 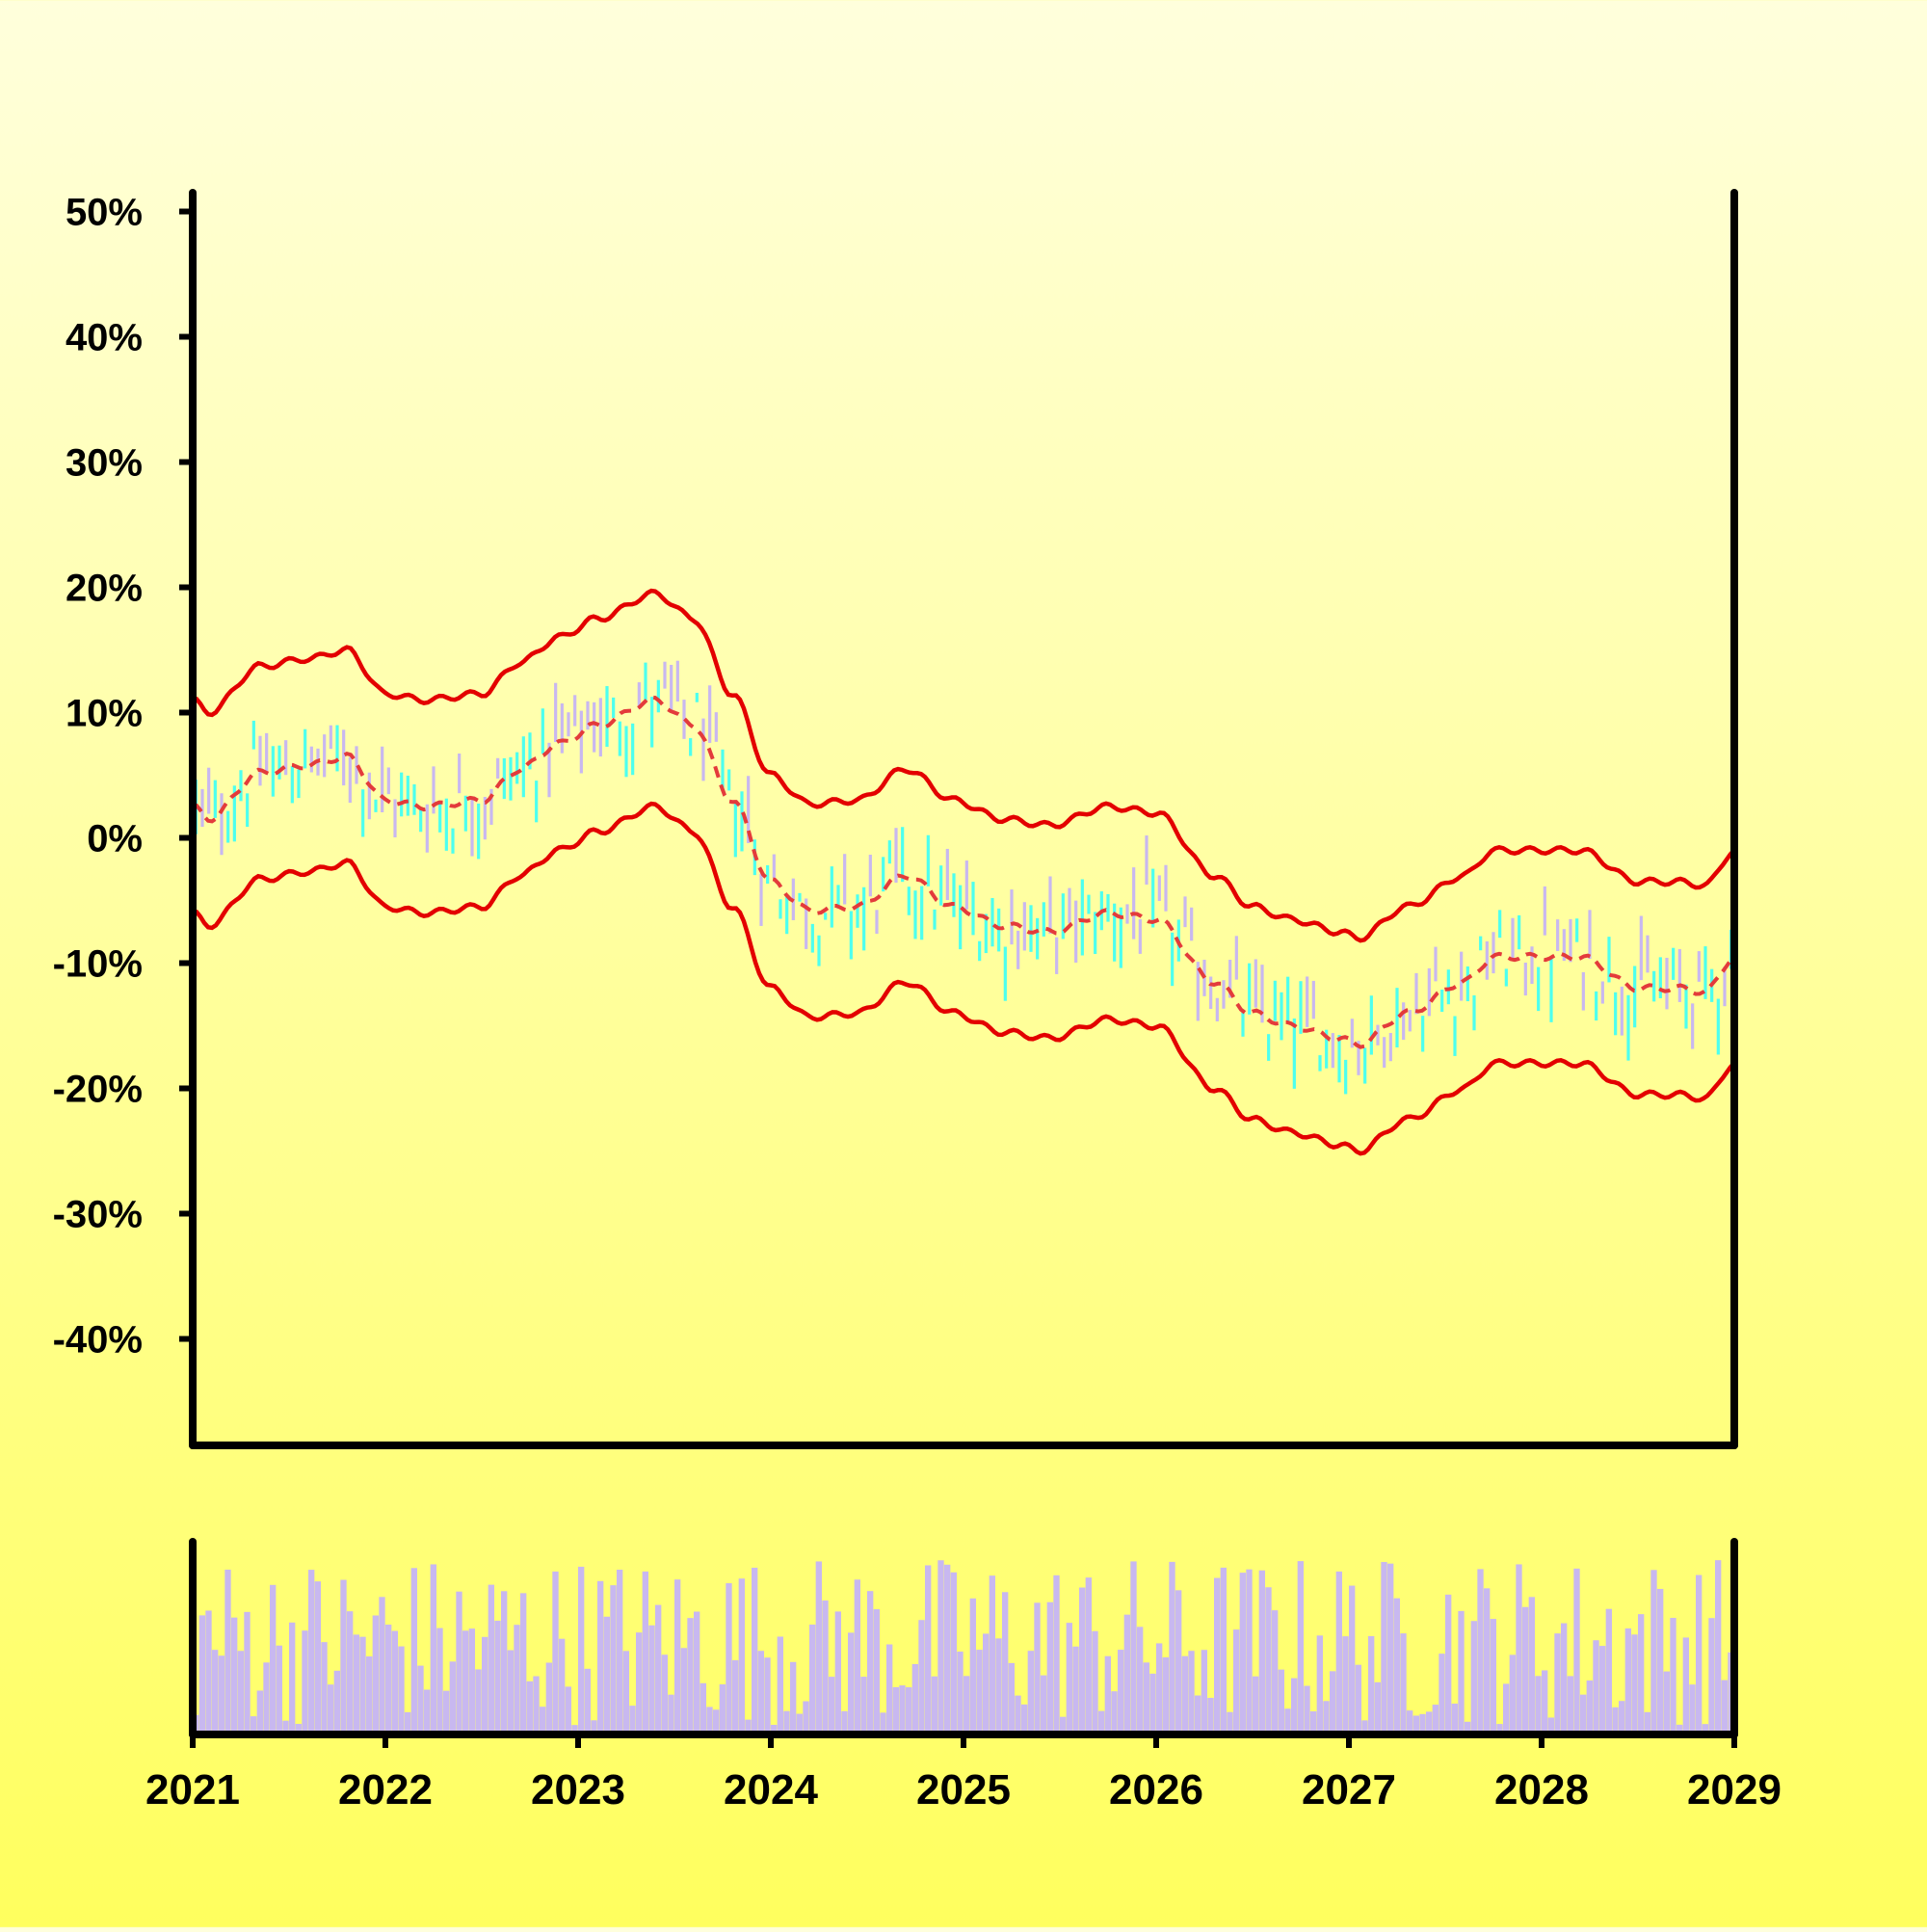 I want to click on y-tick-group: 50% 40% 30% 20% 10% 0% -10% -20% -30% -40%, so click(x=123, y=777).